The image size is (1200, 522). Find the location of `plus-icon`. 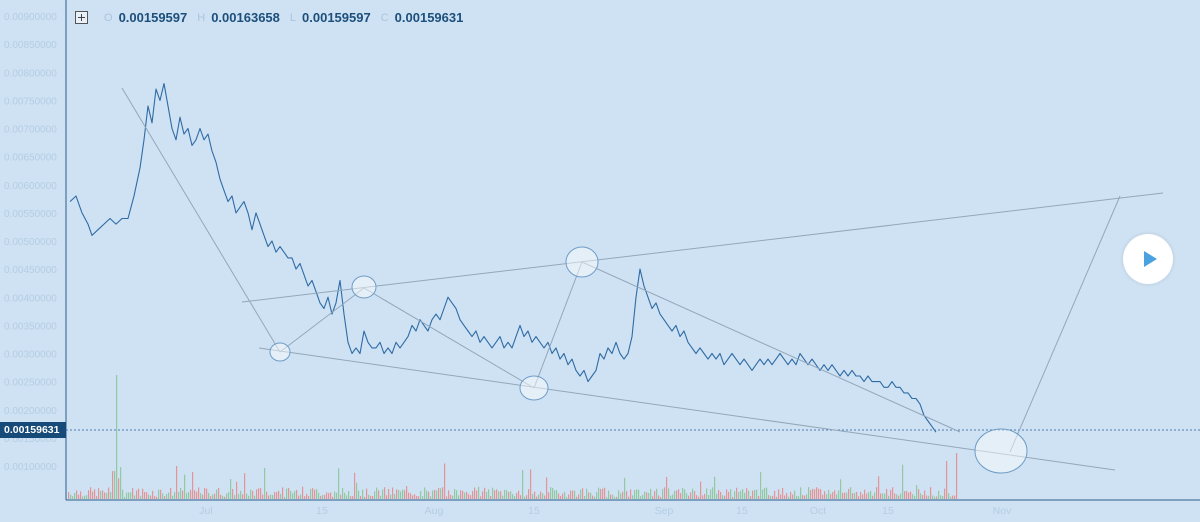

plus-icon is located at coordinates (81, 17).